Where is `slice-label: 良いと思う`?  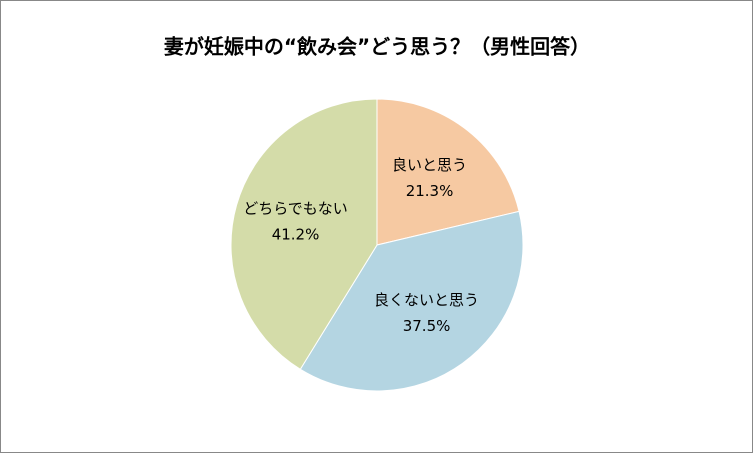 slice-label: 良いと思う is located at coordinates (429, 165).